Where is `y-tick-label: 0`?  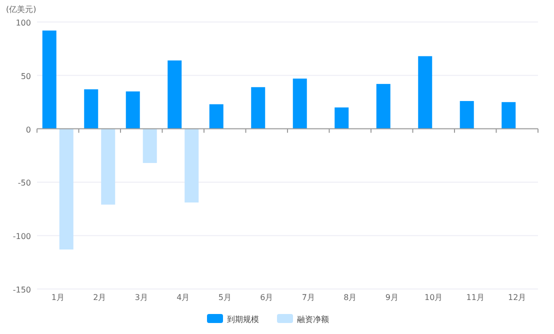 y-tick-label: 0 is located at coordinates (28, 129).